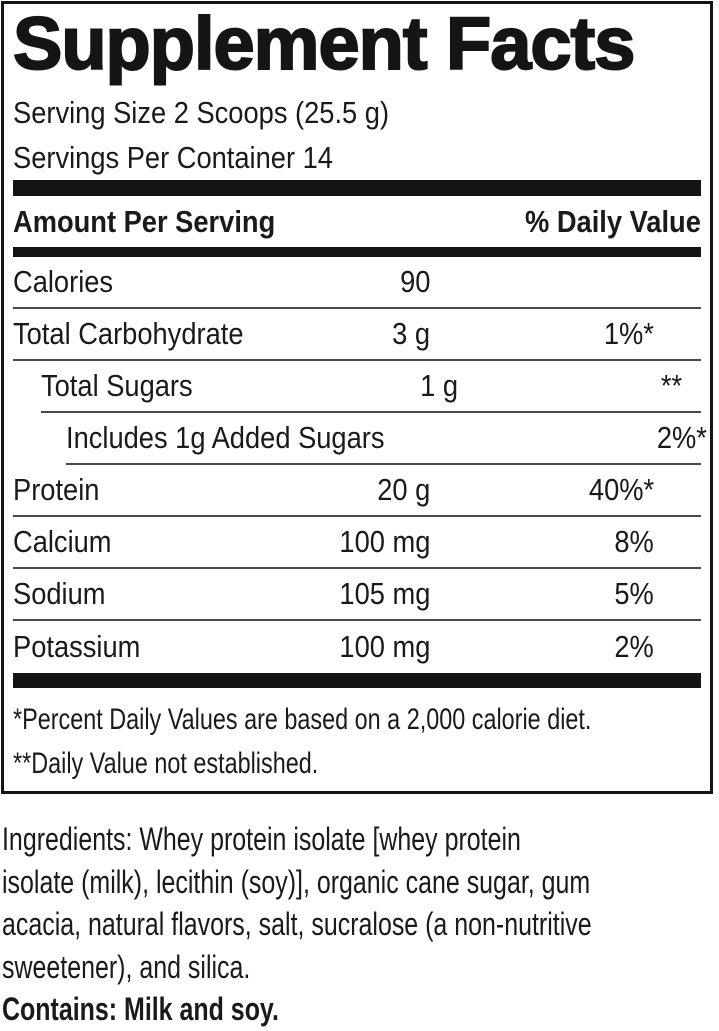 Image resolution: width=719 pixels, height=1031 pixels. What do you see at coordinates (403, 489) in the screenshot?
I see `nutrient-amount: 20 g` at bounding box center [403, 489].